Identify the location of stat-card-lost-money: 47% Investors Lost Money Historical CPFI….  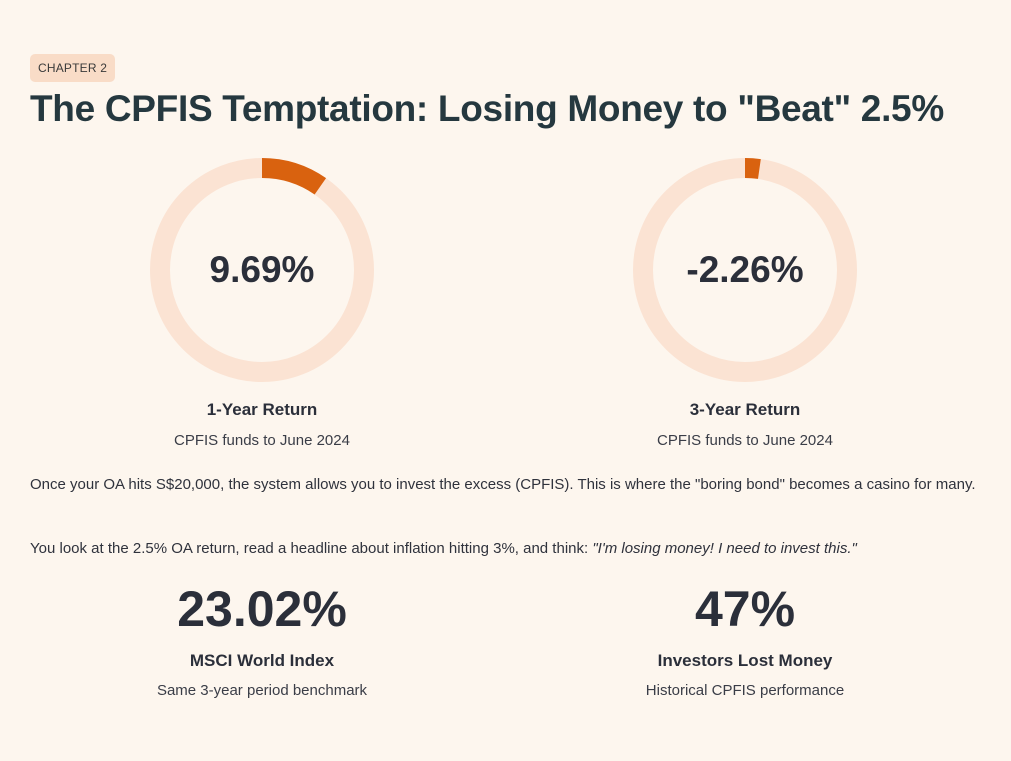
(745, 638).